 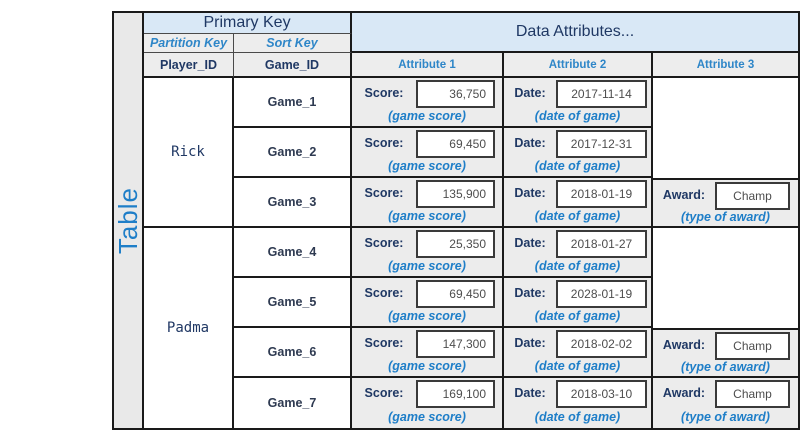 What do you see at coordinates (601, 94) in the screenshot?
I see `date-value-box: 2017-11-14` at bounding box center [601, 94].